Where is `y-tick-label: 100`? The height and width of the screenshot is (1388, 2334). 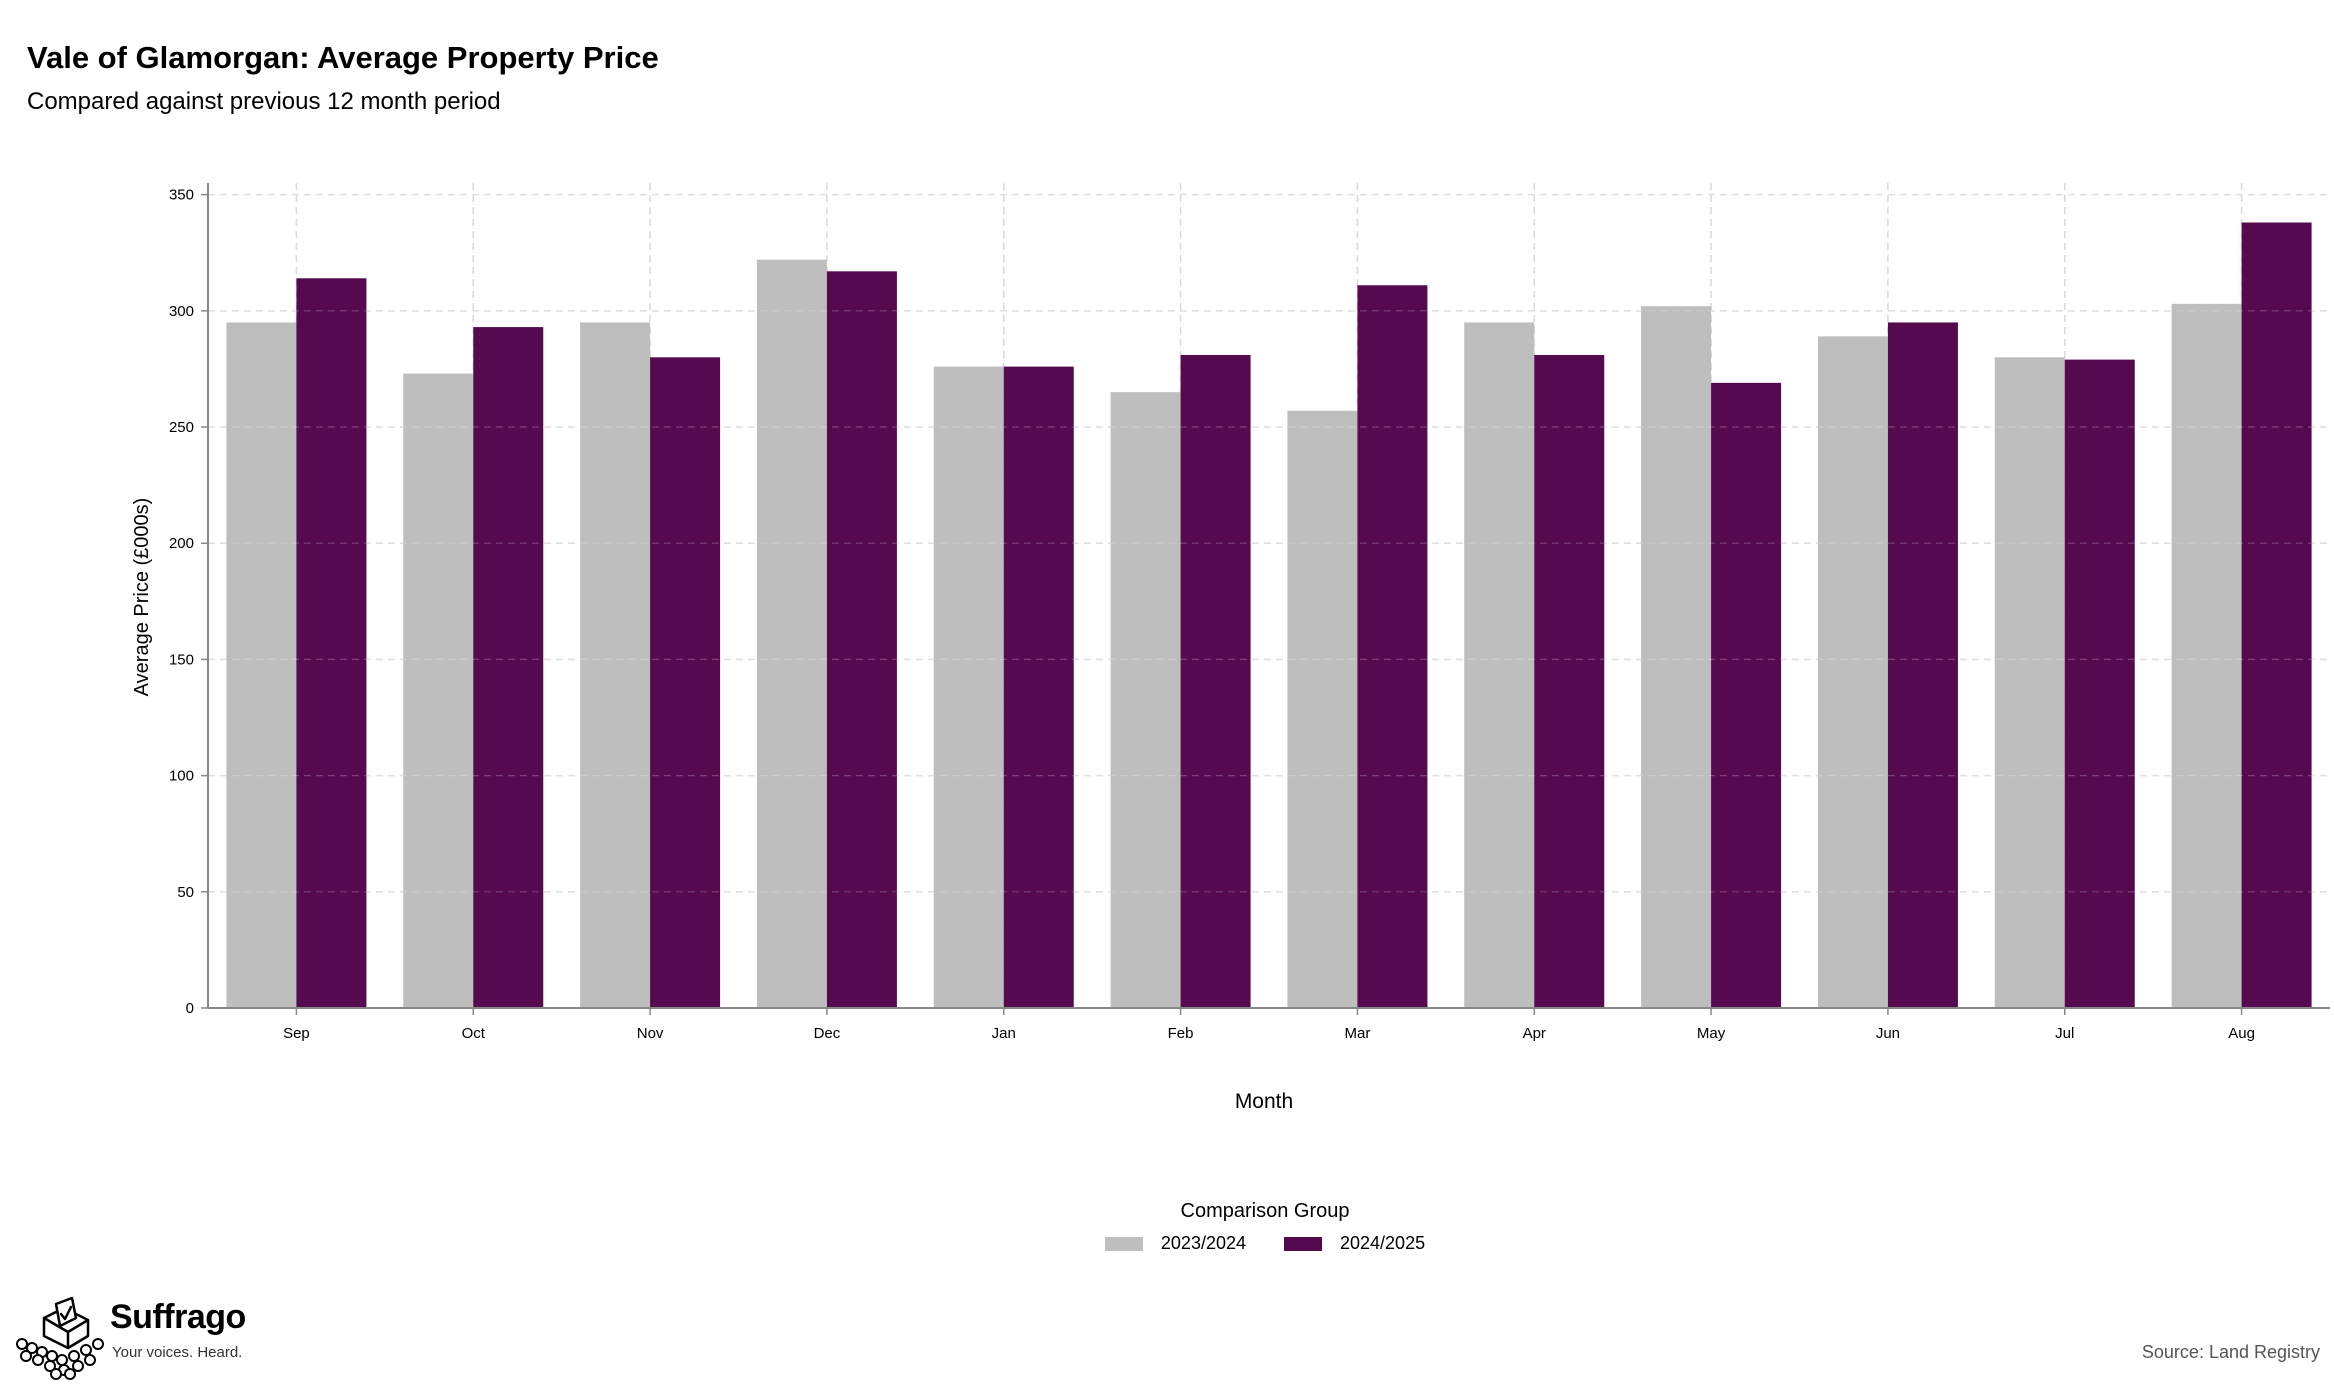 y-tick-label: 100 is located at coordinates (181, 776).